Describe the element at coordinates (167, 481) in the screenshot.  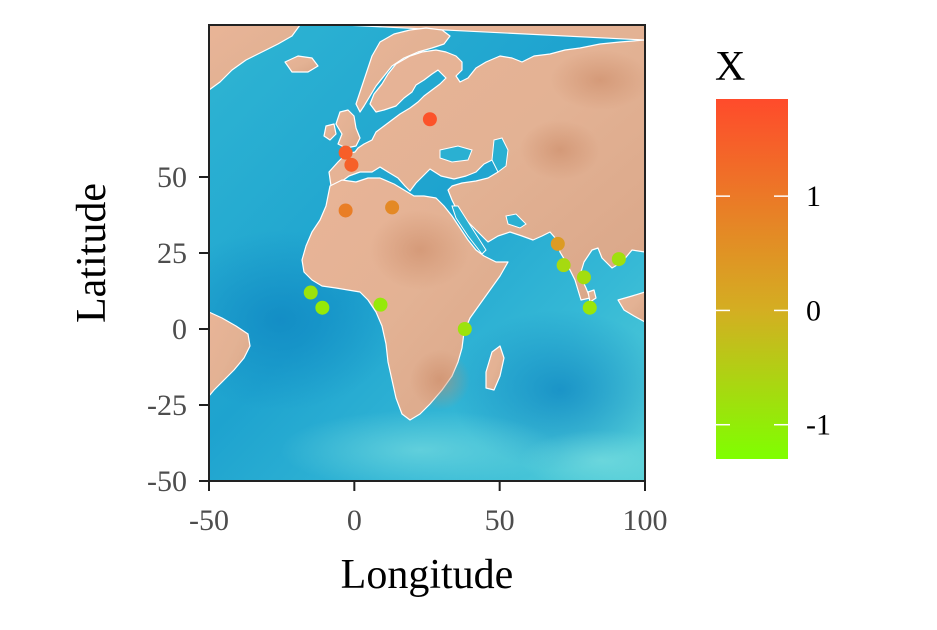
I see `y-tick-label: -50` at that location.